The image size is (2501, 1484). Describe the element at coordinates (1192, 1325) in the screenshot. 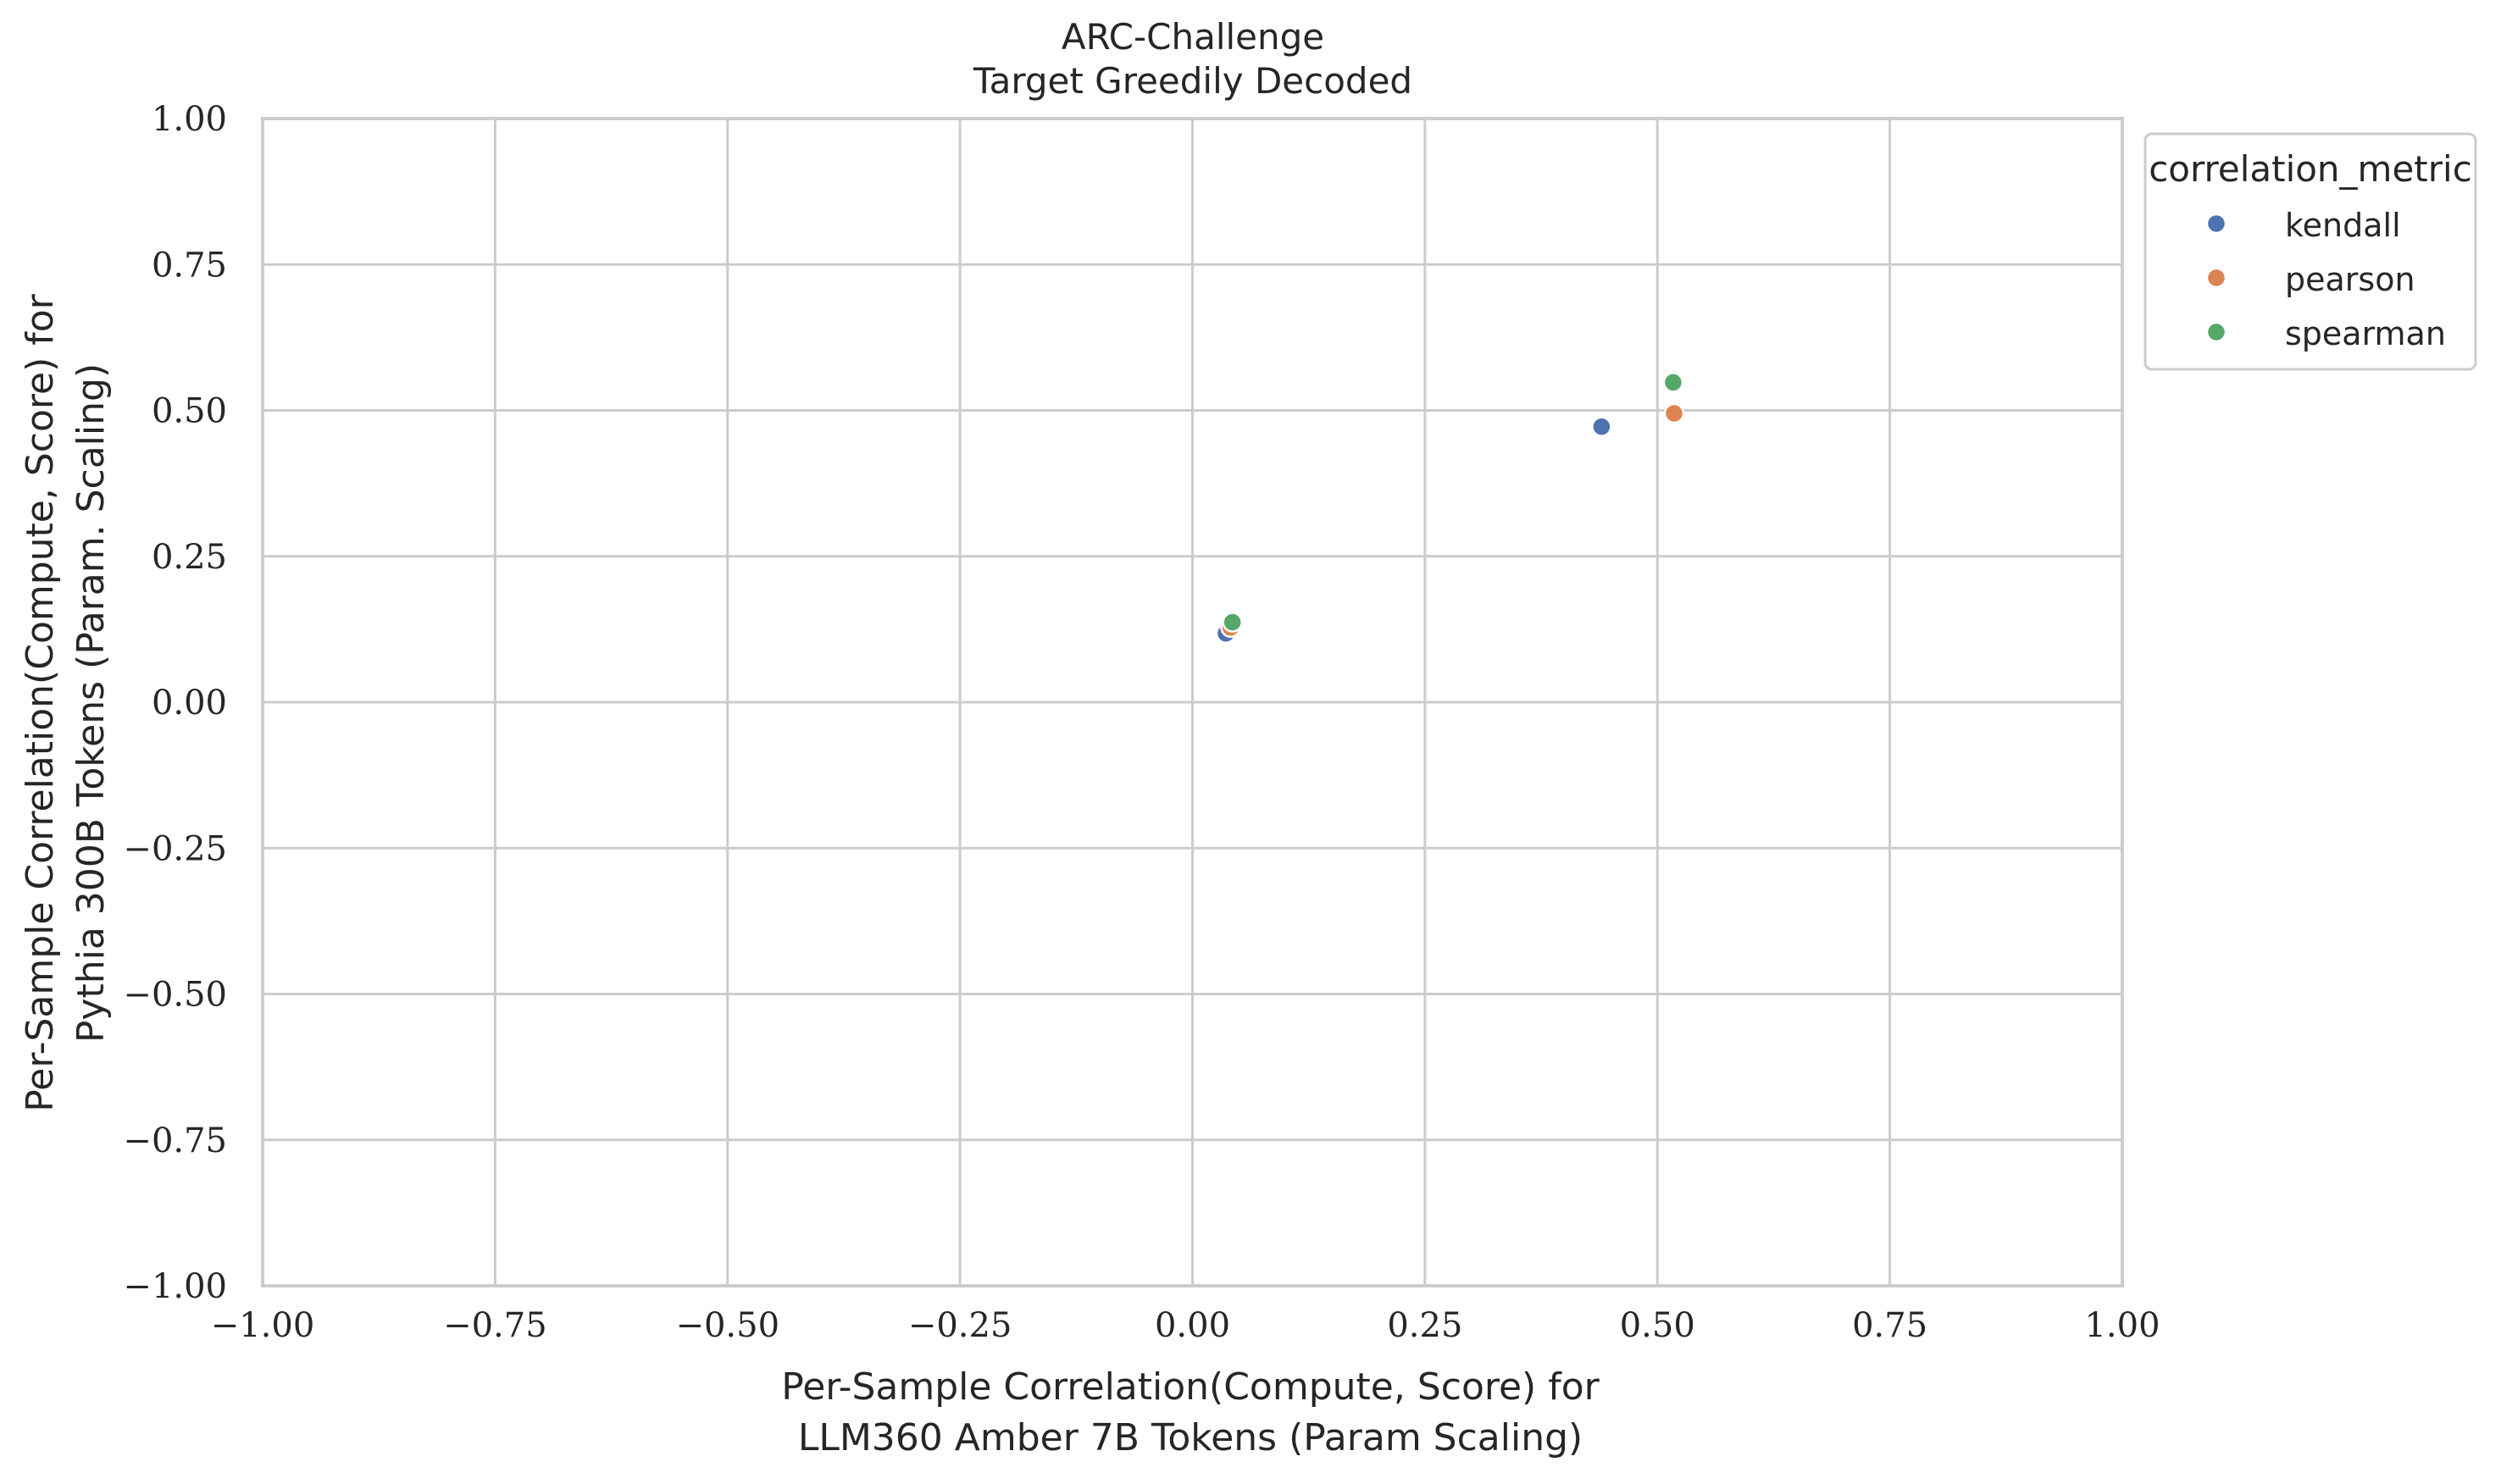

I see `x-tick-label: 0.00` at that location.